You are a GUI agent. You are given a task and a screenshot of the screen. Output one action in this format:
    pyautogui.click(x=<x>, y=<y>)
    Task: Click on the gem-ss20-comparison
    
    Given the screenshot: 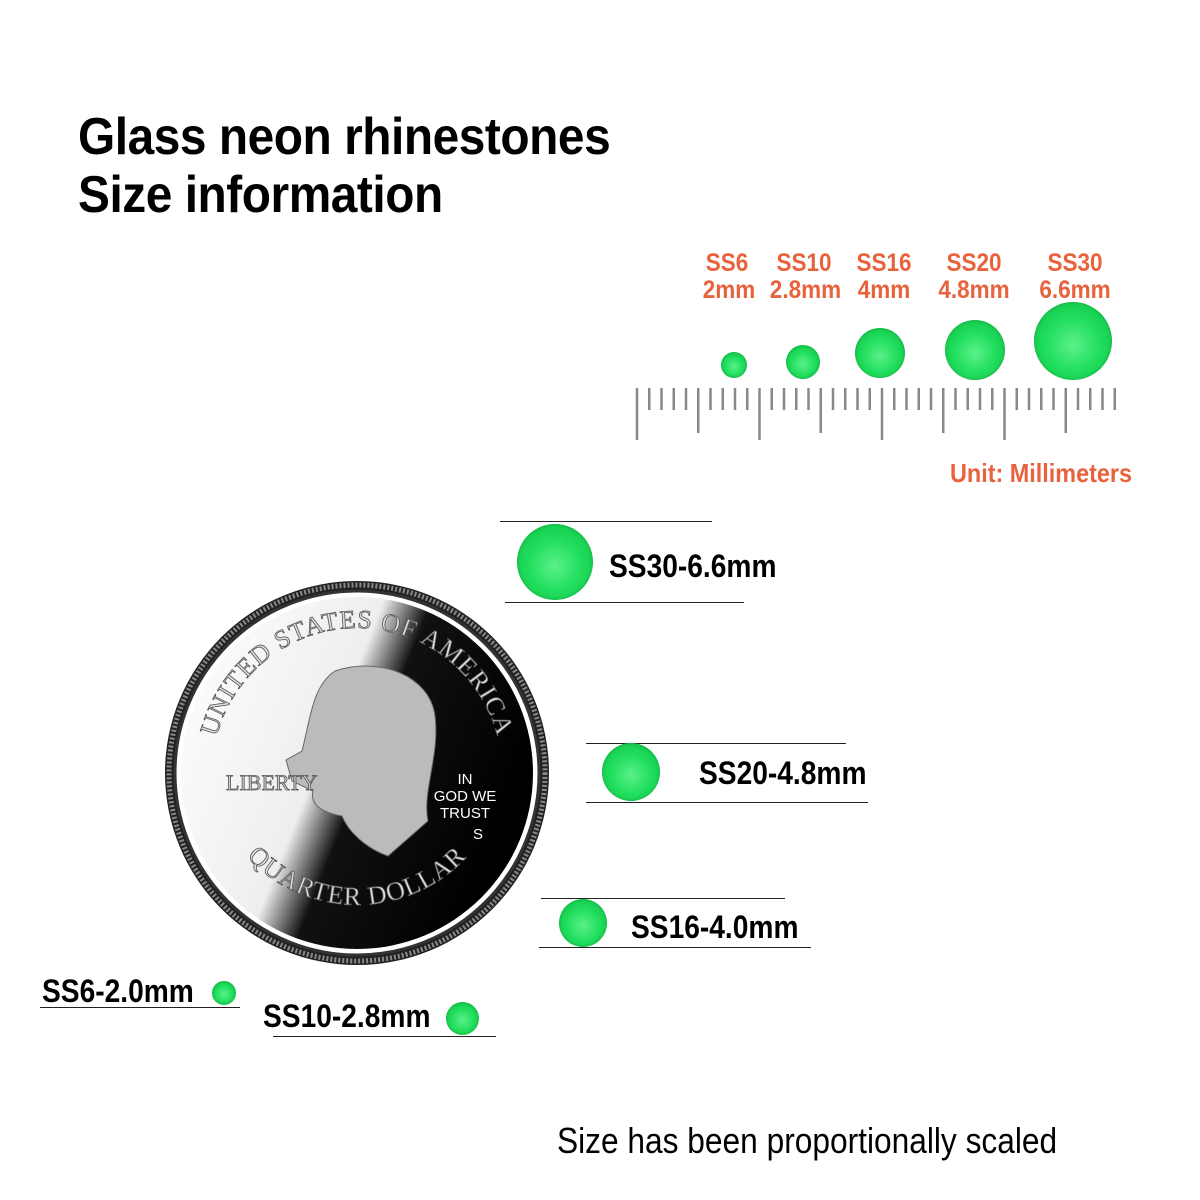 What is the action you would take?
    pyautogui.click(x=631, y=772)
    